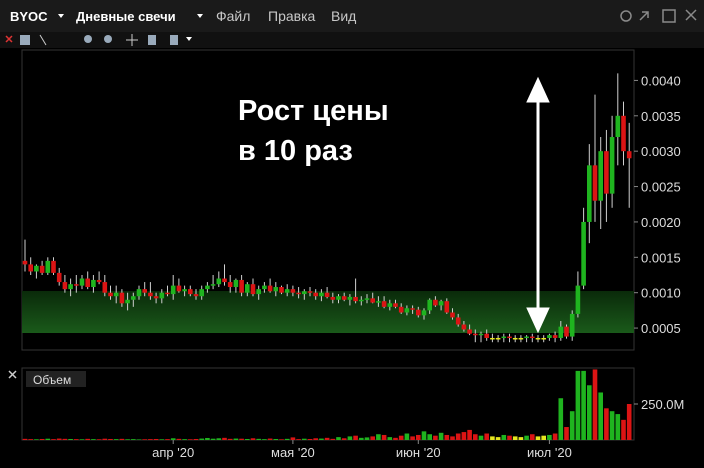  Describe the element at coordinates (343, 16) in the screenshot. I see `menu-item: Вид` at that location.